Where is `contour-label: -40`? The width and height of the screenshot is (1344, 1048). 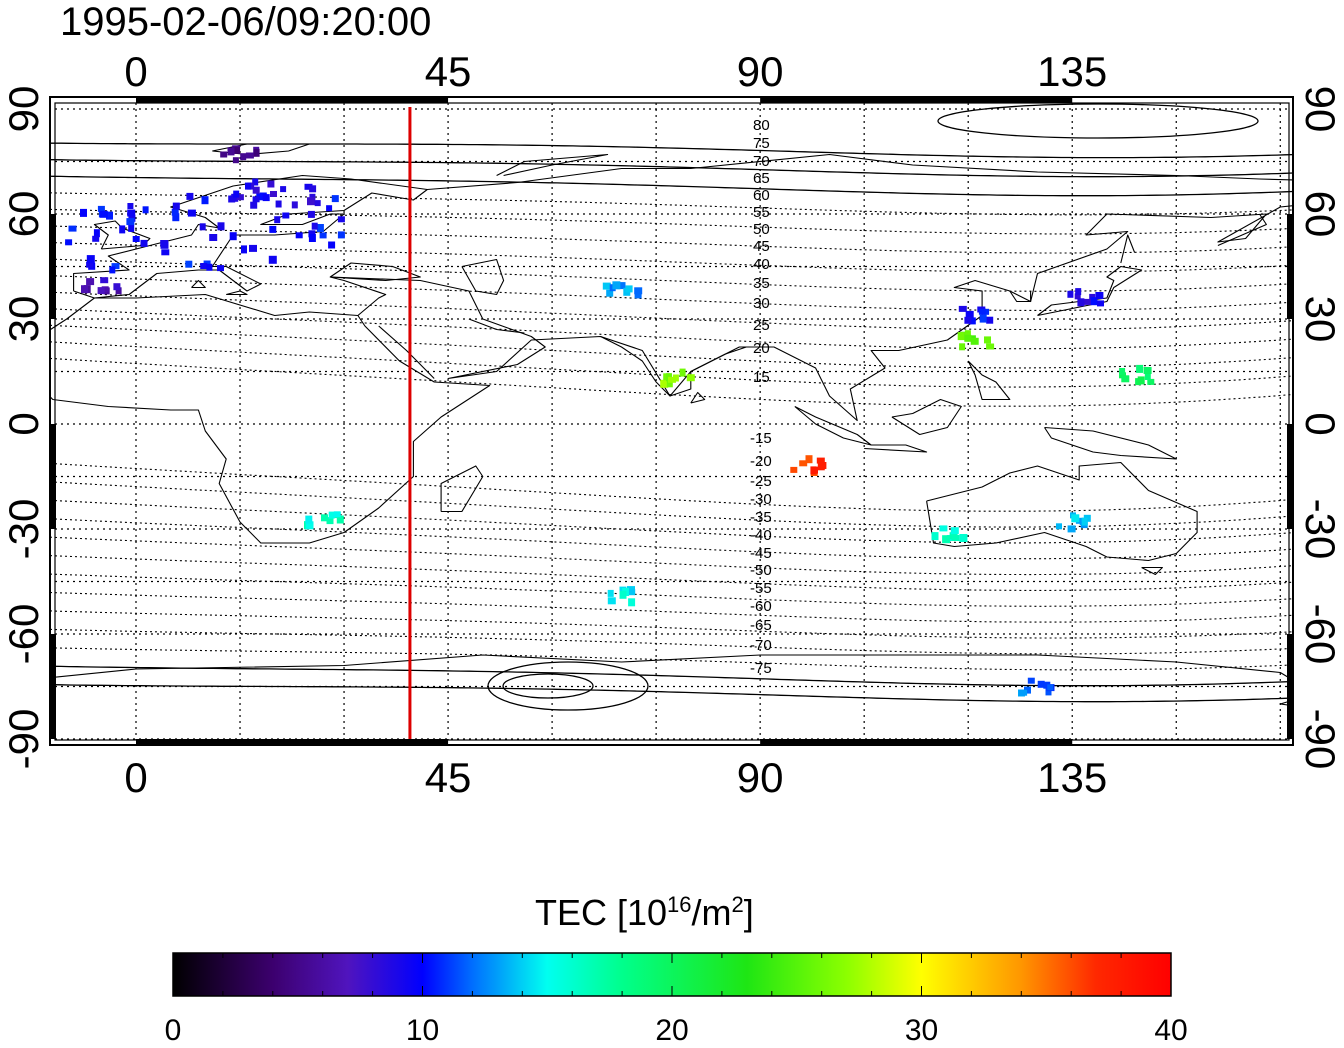 contour-label: -40 is located at coordinates (761, 535).